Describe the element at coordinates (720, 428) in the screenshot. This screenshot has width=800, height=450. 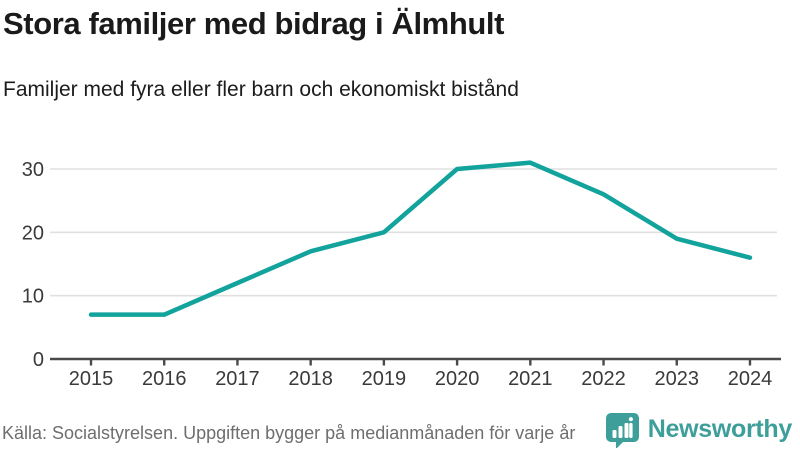
I see `newsworthy-logo-text: Newsworthy` at that location.